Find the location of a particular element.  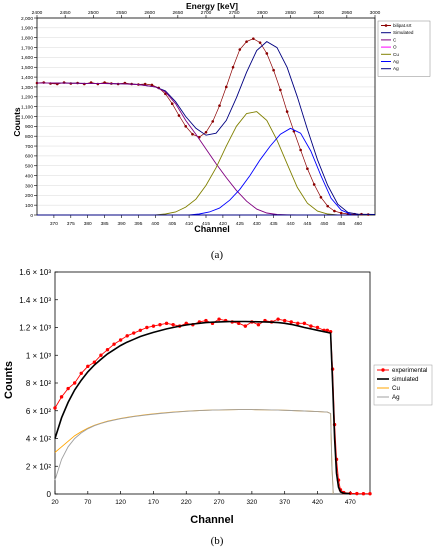

chart-a-y-tick-label: 600 is located at coordinates (29, 157).